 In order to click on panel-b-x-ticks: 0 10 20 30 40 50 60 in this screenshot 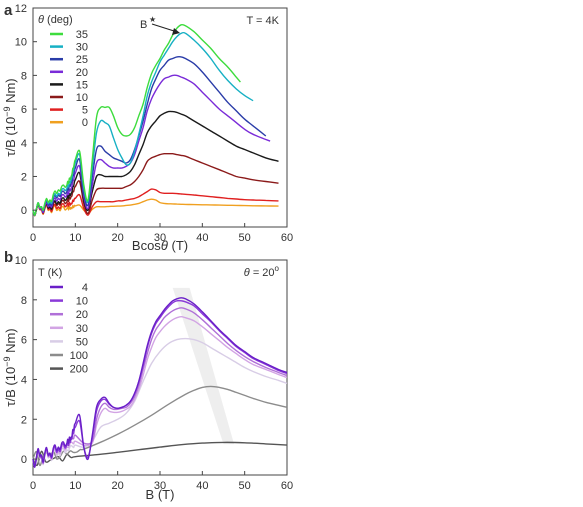, I will do `click(161, 481)`.